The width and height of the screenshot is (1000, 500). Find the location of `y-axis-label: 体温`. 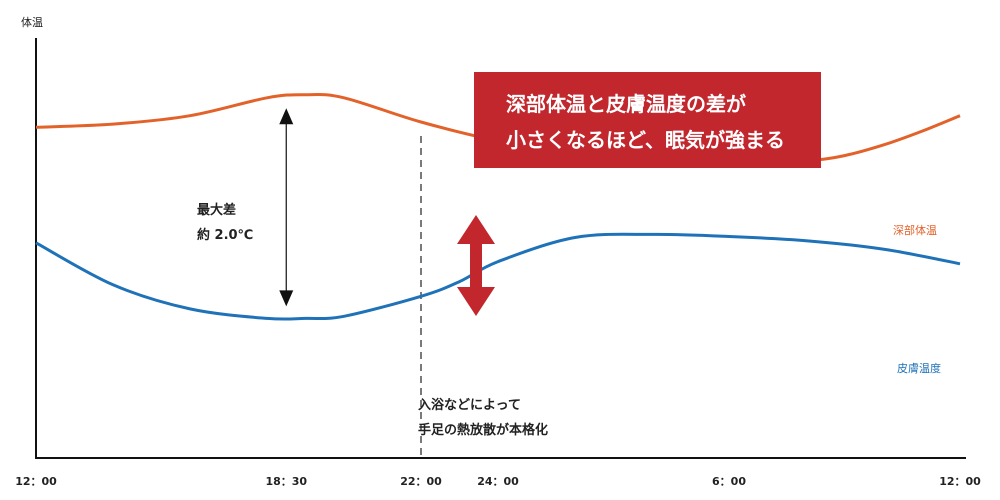

y-axis-label: 体温 is located at coordinates (32, 22).